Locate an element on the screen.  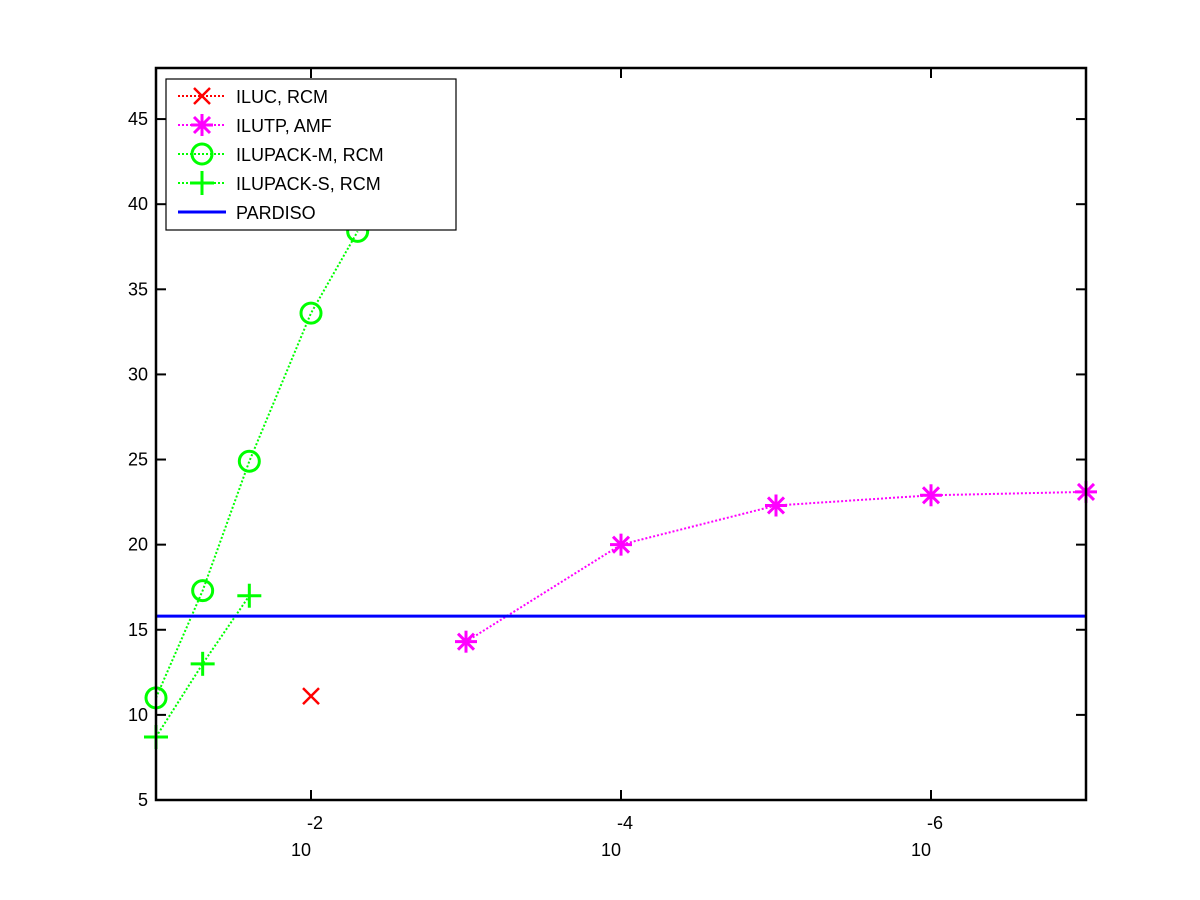
series-ilupack-m-rcm is located at coordinates (257, 464).